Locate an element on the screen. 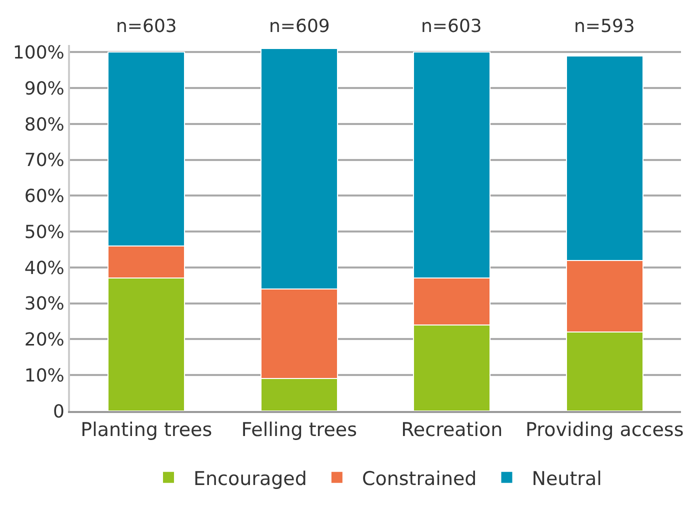 The height and width of the screenshot is (511, 688). y-tick-label: 30% is located at coordinates (44, 304).